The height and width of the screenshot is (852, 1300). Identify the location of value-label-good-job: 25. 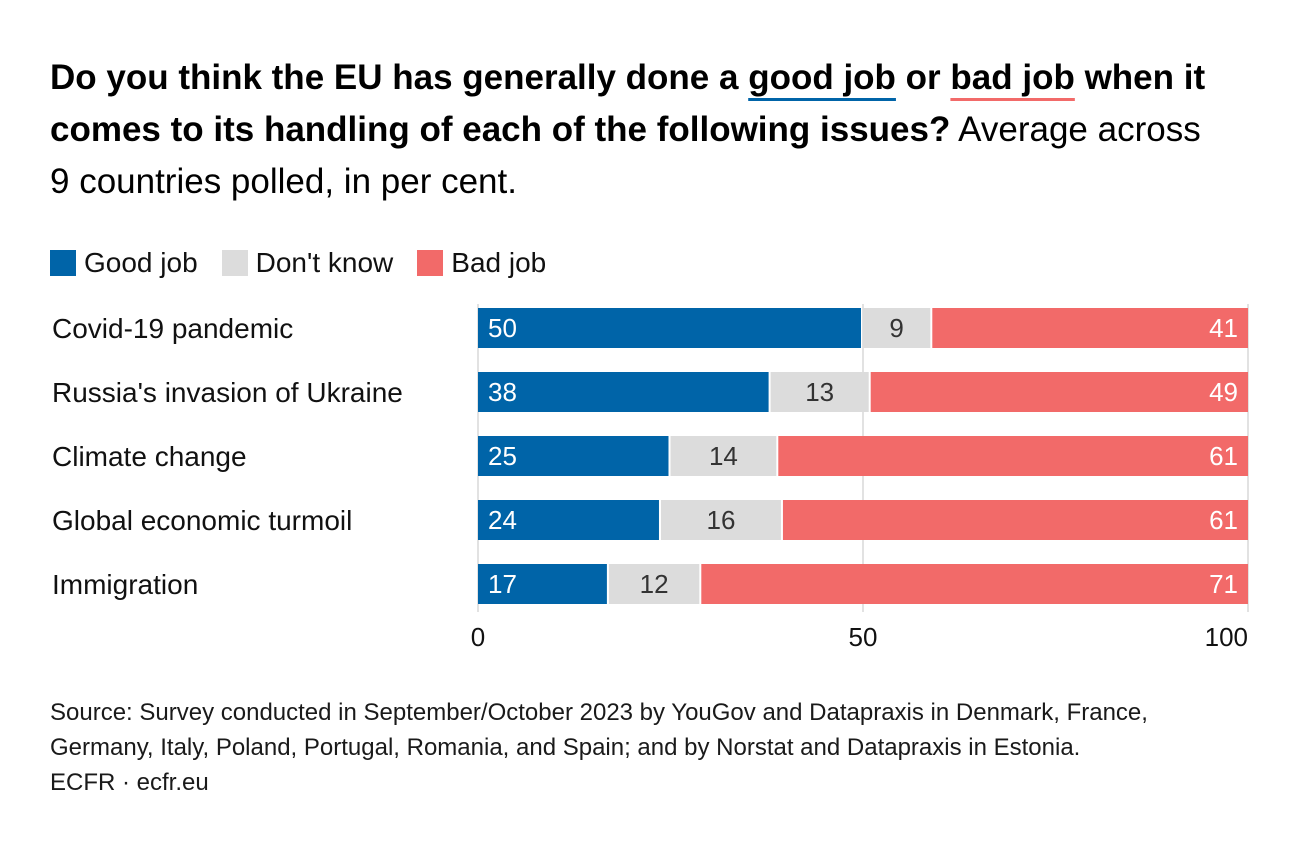
(502, 456).